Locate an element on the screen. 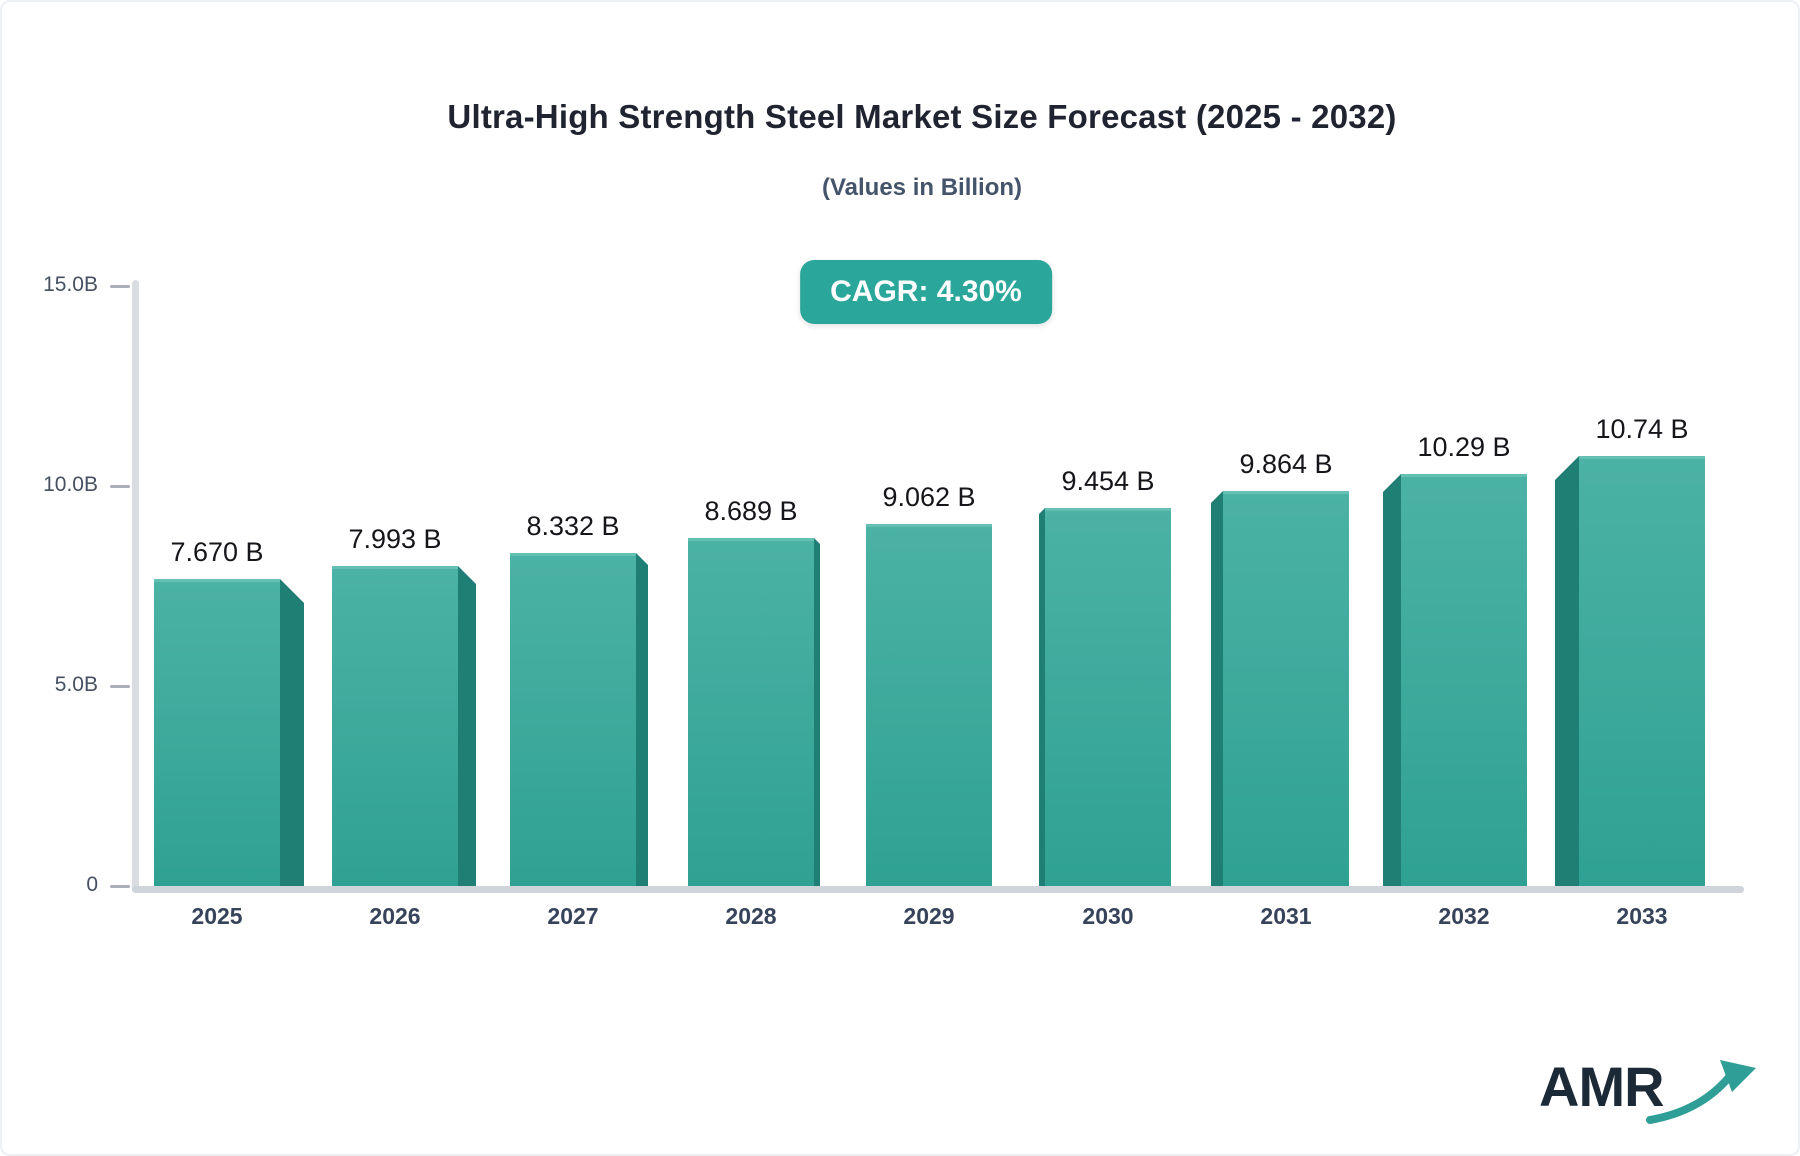 The height and width of the screenshot is (1156, 1800). y-axis-tick-label: 5.0B is located at coordinates (76, 684).